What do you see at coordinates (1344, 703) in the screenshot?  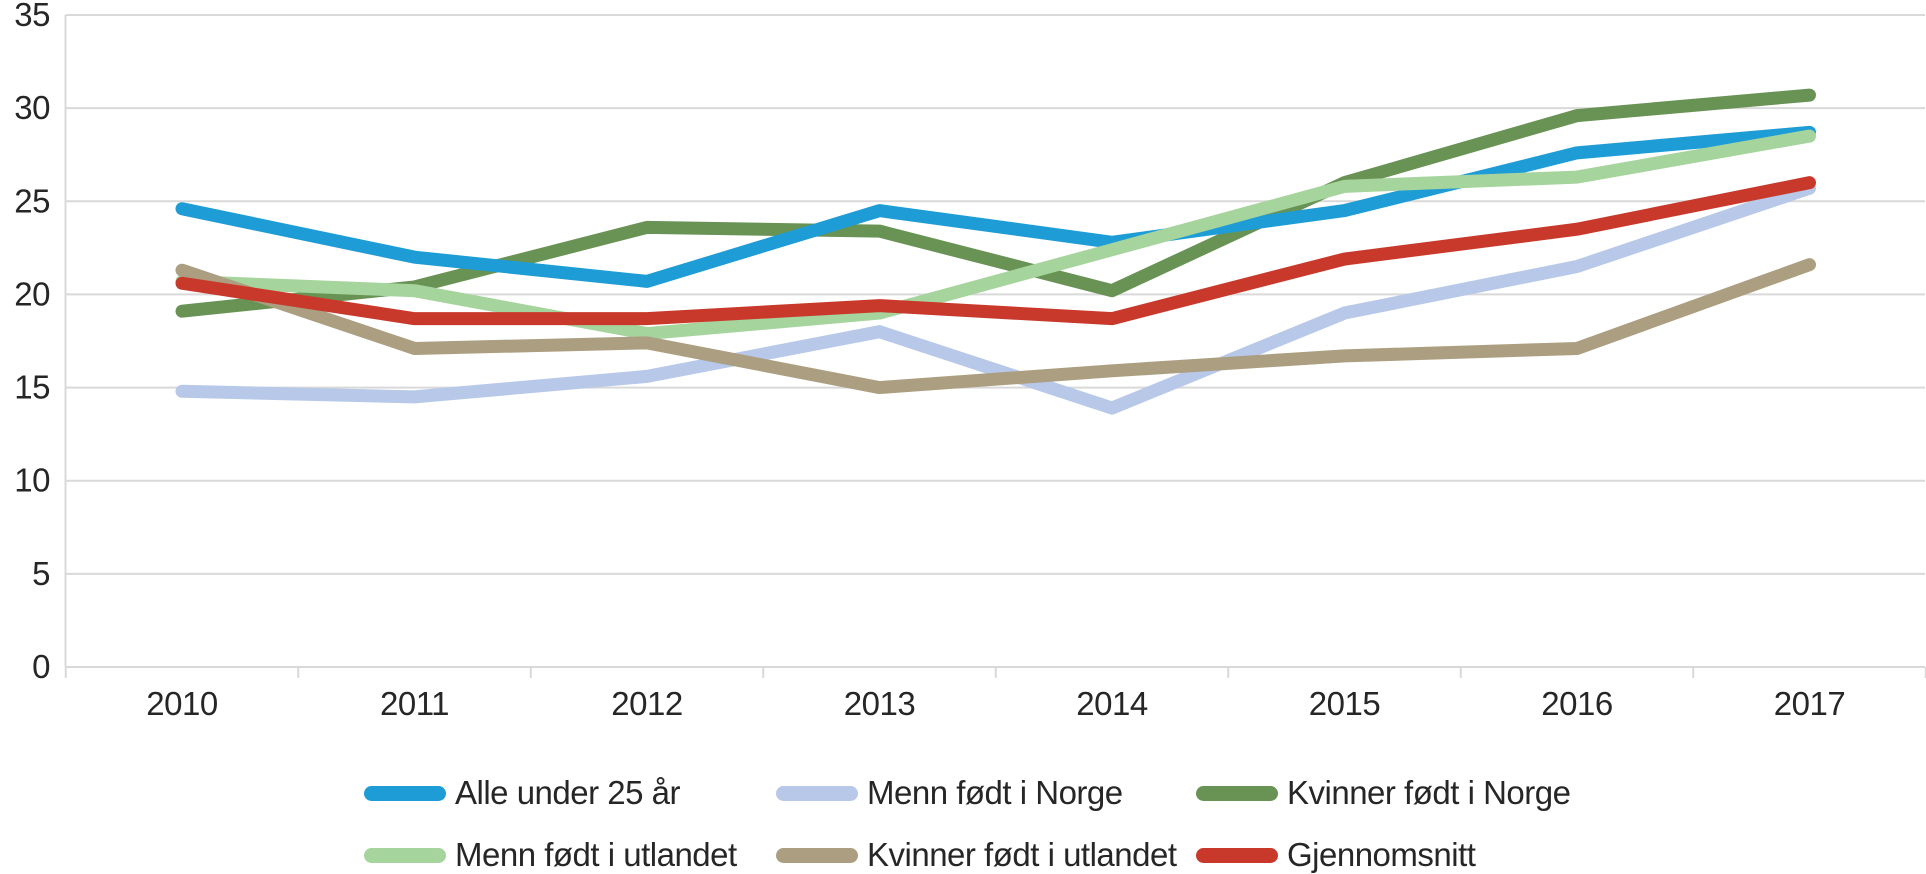 I see `x-axis-label-2015: 2015` at bounding box center [1344, 703].